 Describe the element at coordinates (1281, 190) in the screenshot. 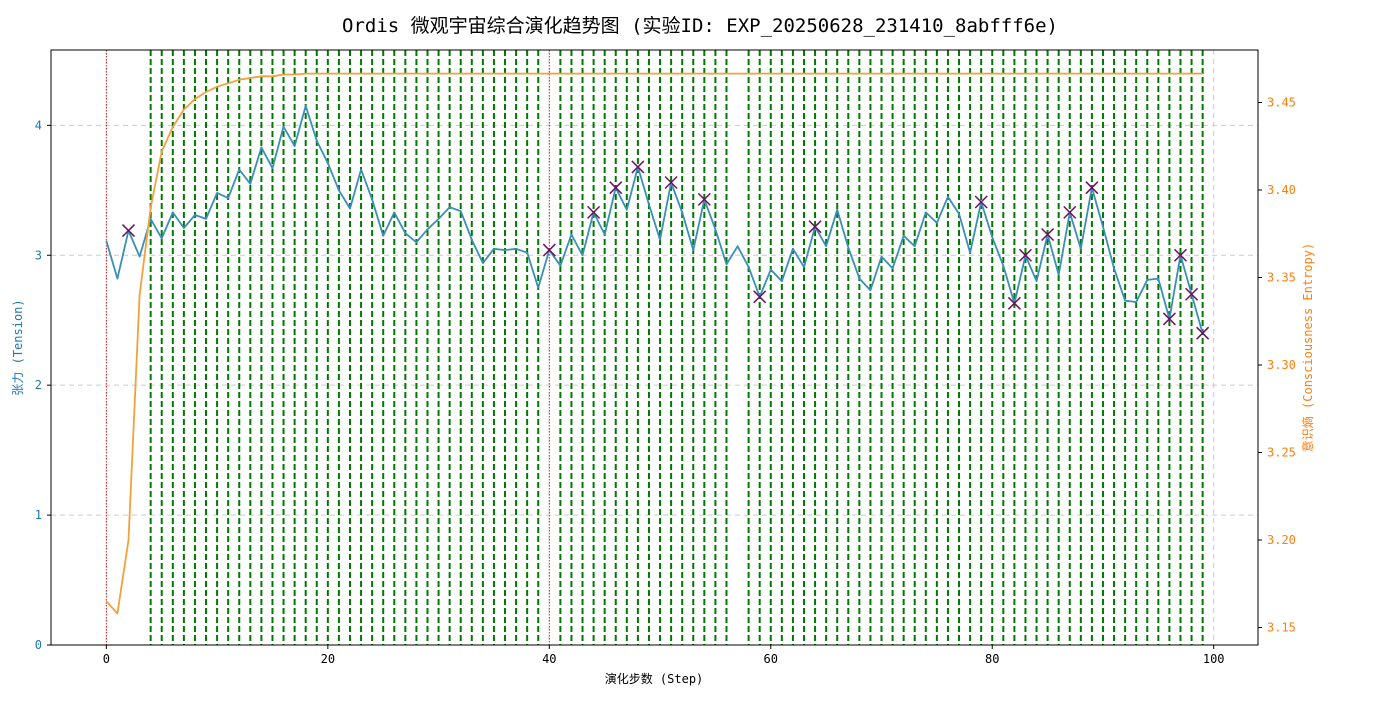

I see `y-tick-label-right: 3.40` at that location.